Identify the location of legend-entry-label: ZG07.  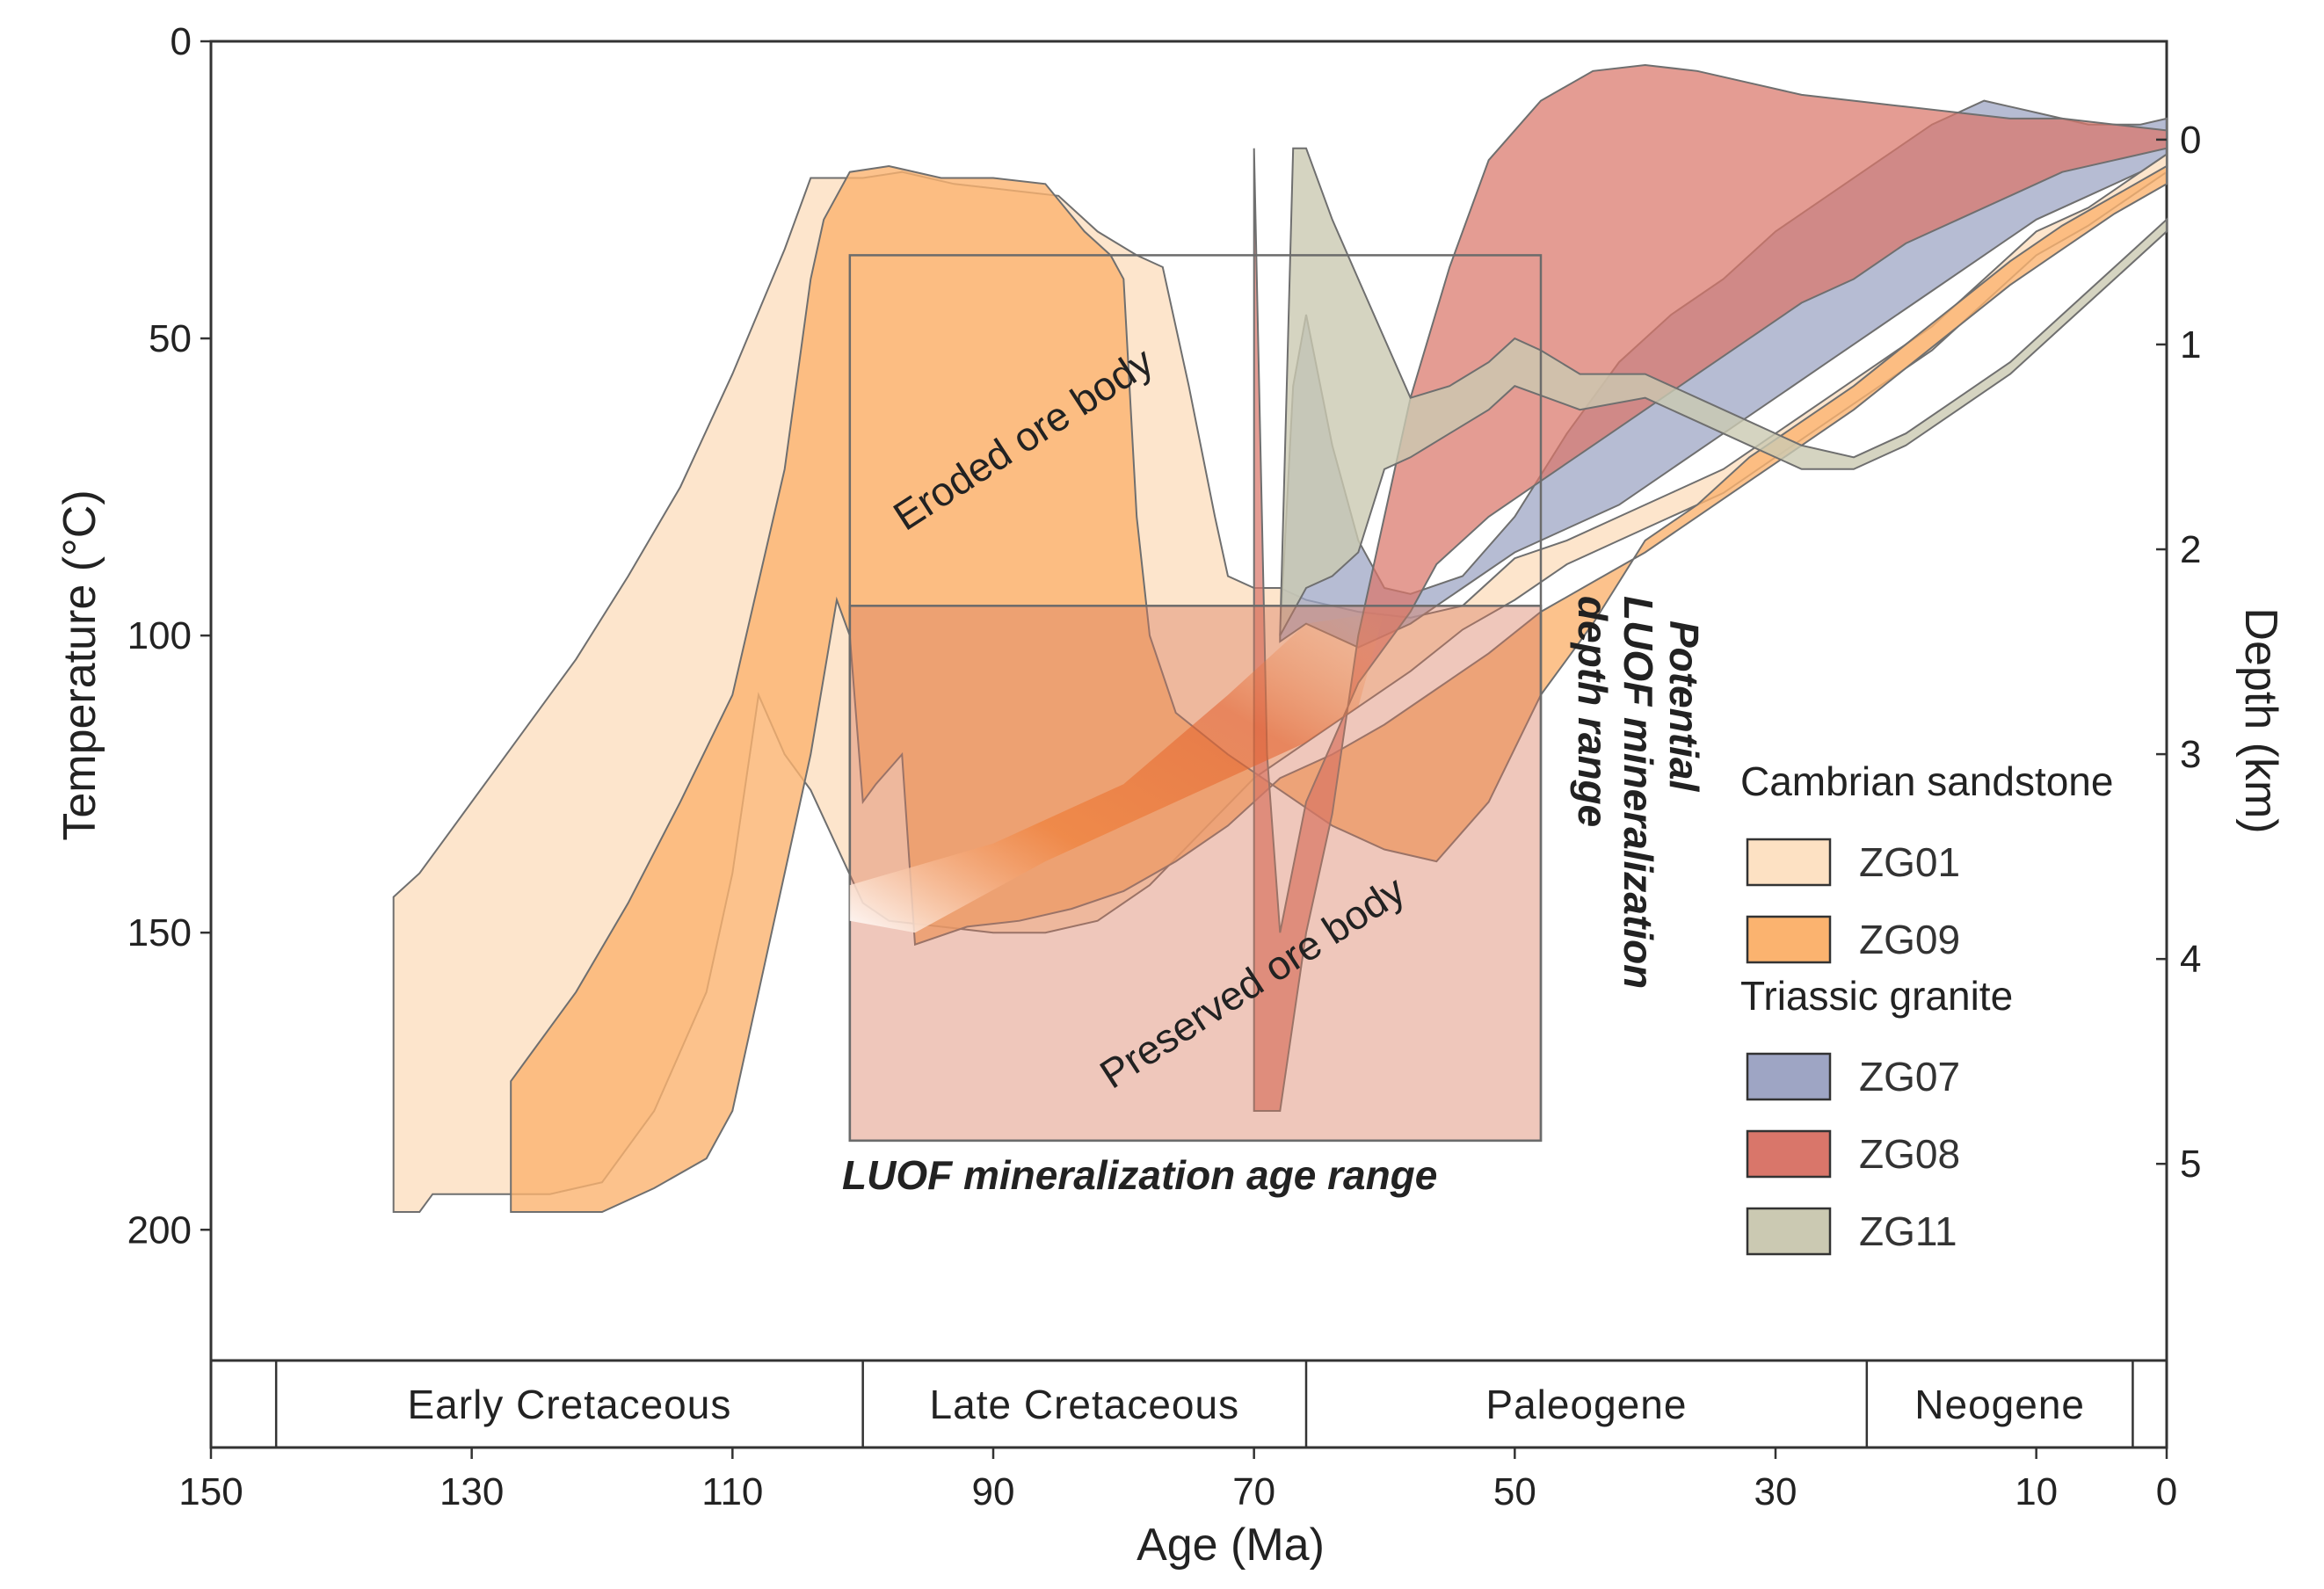
(1909, 1076).